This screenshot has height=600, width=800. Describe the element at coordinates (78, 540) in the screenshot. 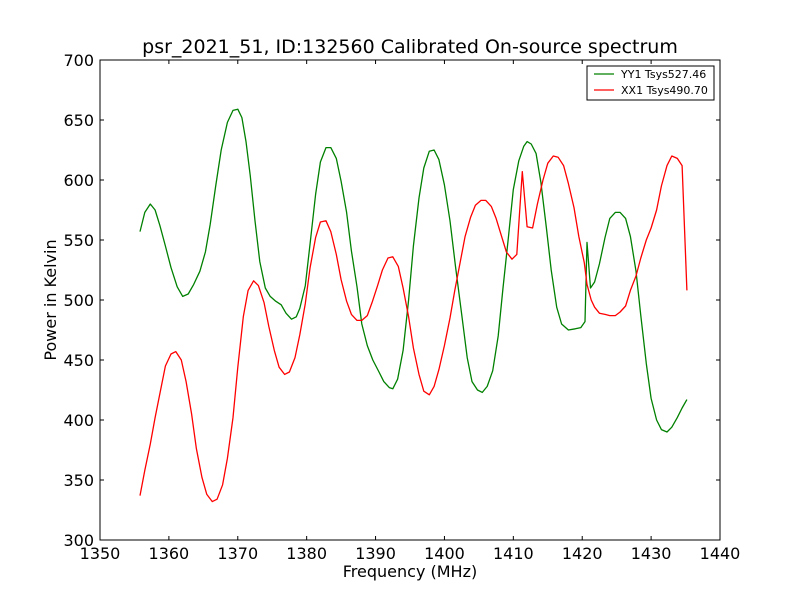

I see `y-tick-label: 300` at that location.